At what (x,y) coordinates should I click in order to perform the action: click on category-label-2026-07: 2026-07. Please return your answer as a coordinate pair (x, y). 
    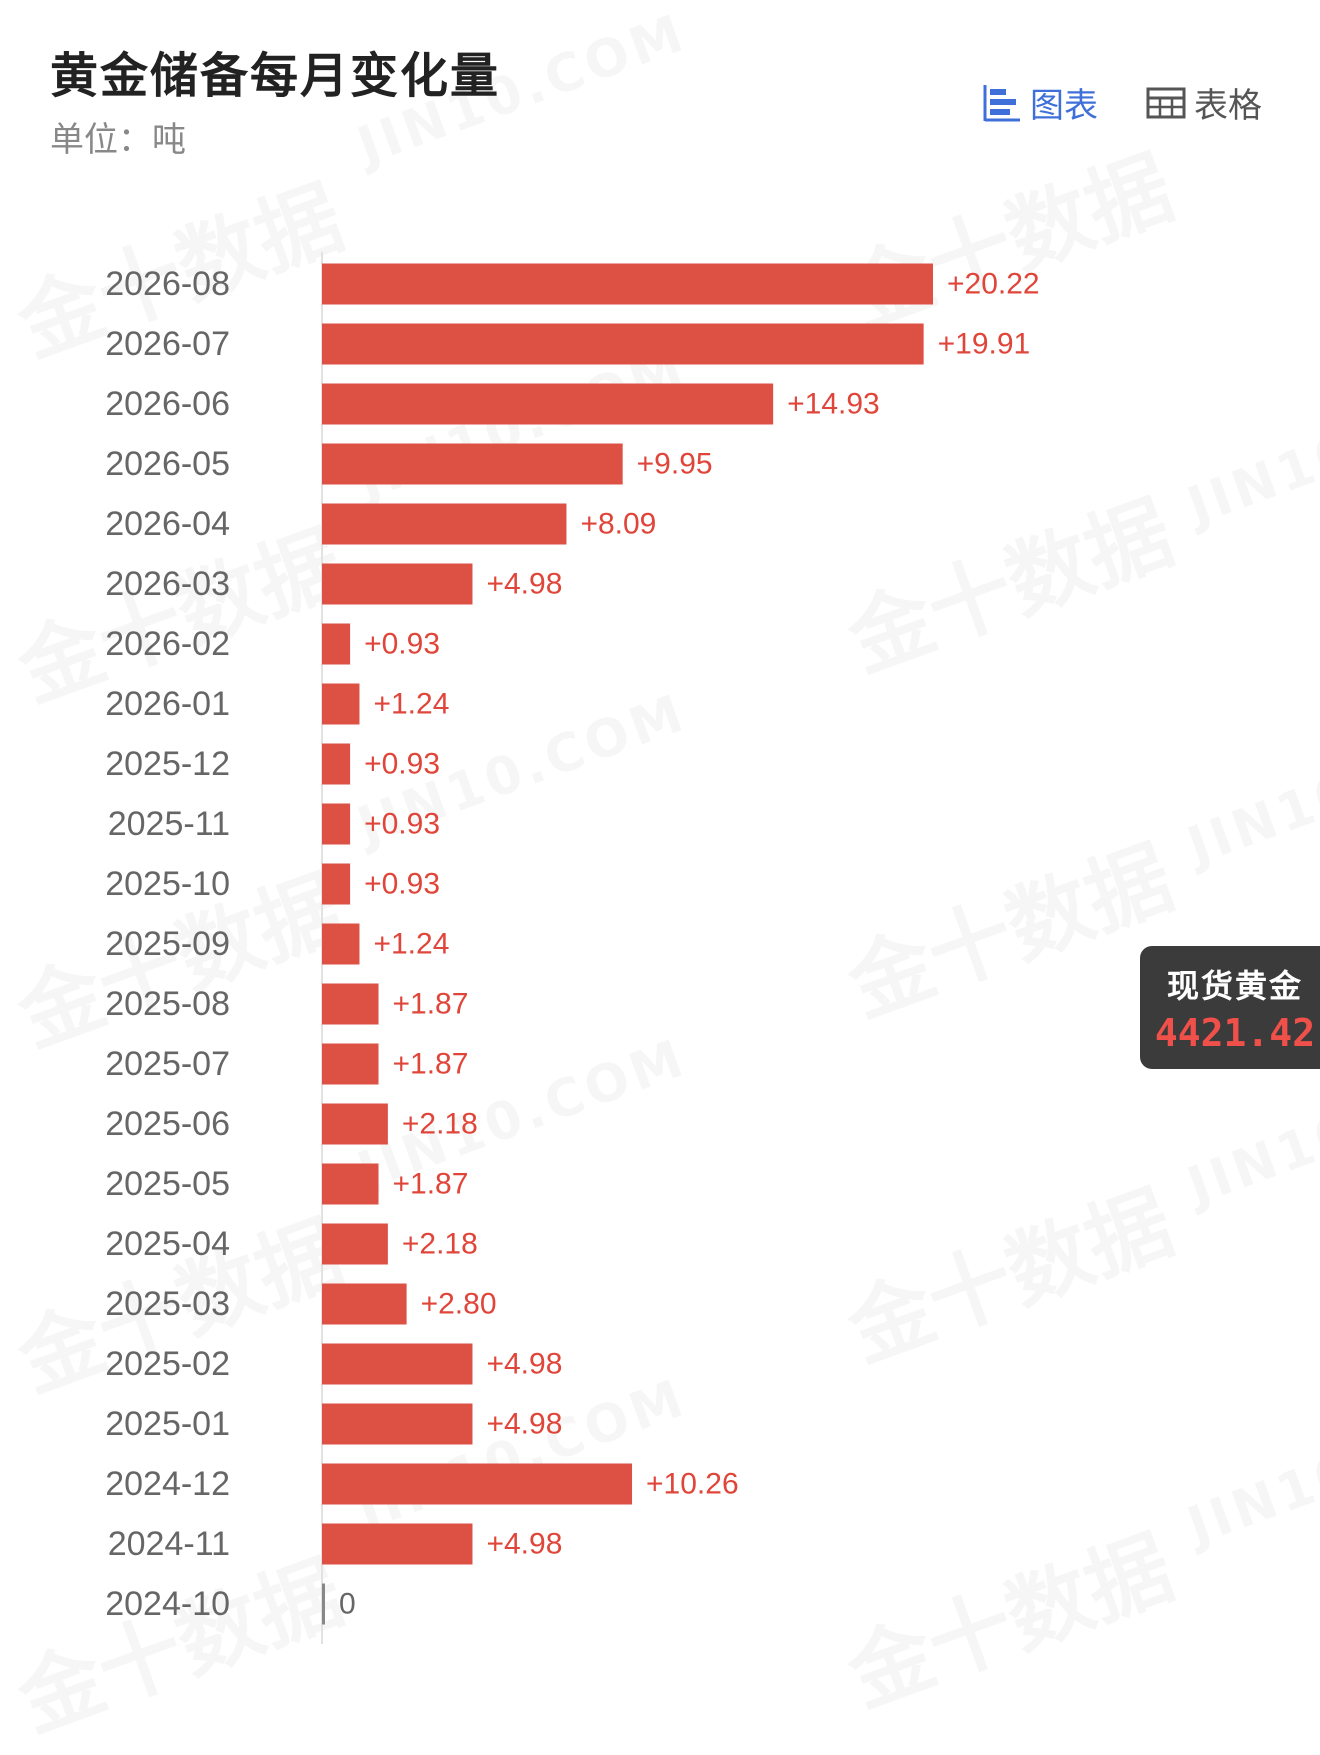
    Looking at the image, I should click on (167, 344).